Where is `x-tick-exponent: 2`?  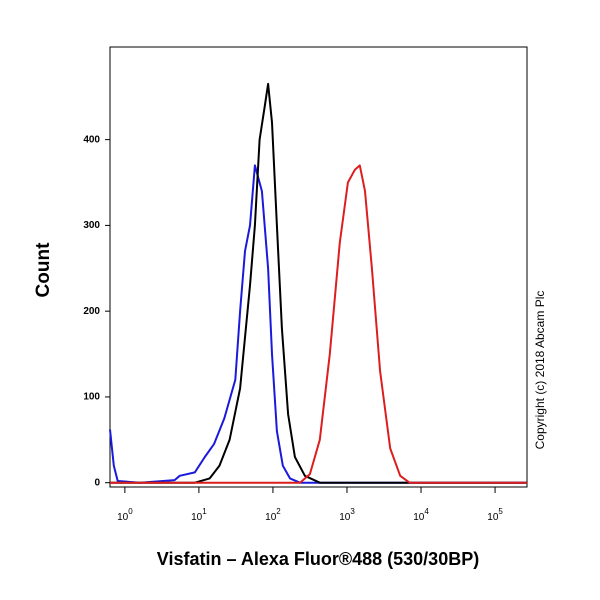
x-tick-exponent: 2 is located at coordinates (278, 511).